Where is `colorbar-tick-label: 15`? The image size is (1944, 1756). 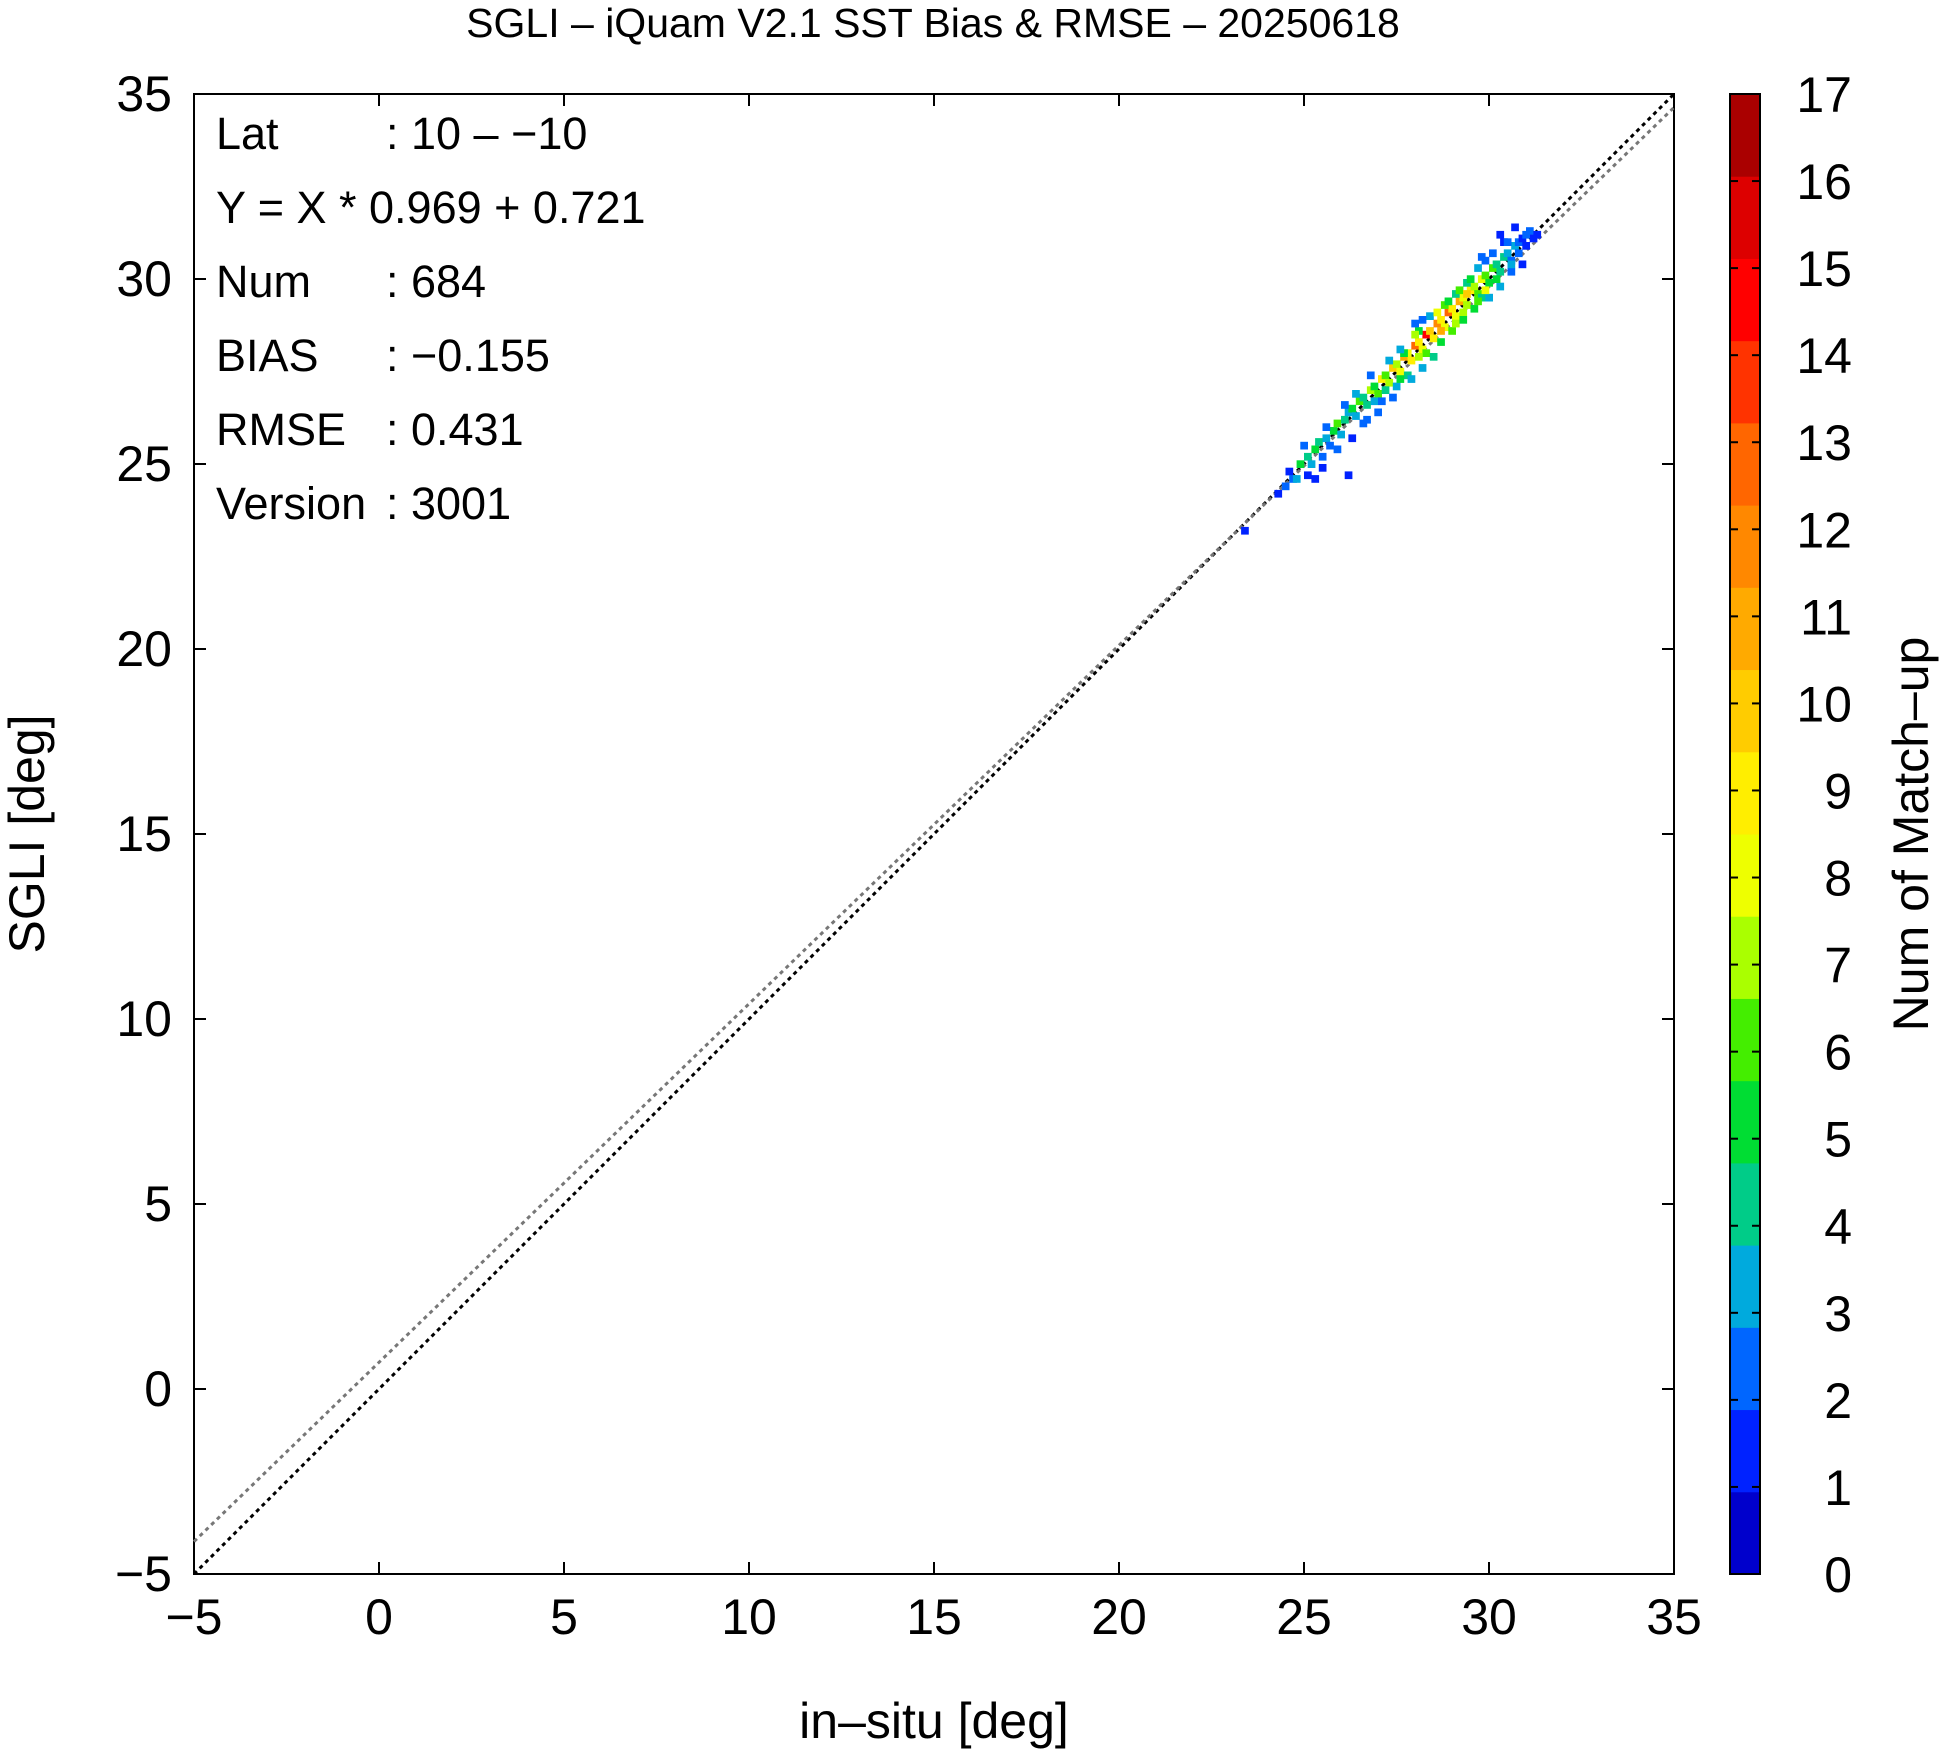 colorbar-tick-label: 15 is located at coordinates (1824, 269).